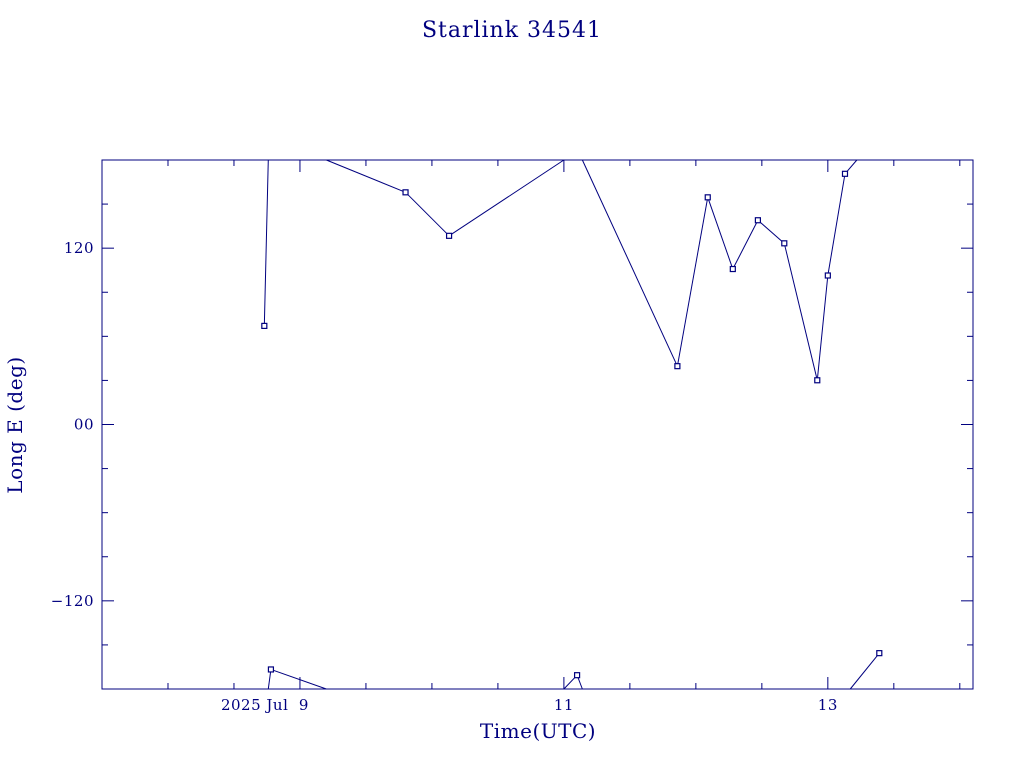 The image size is (1024, 768). What do you see at coordinates (15, 424) in the screenshot?
I see `y-axis-label: Long E (deg)` at bounding box center [15, 424].